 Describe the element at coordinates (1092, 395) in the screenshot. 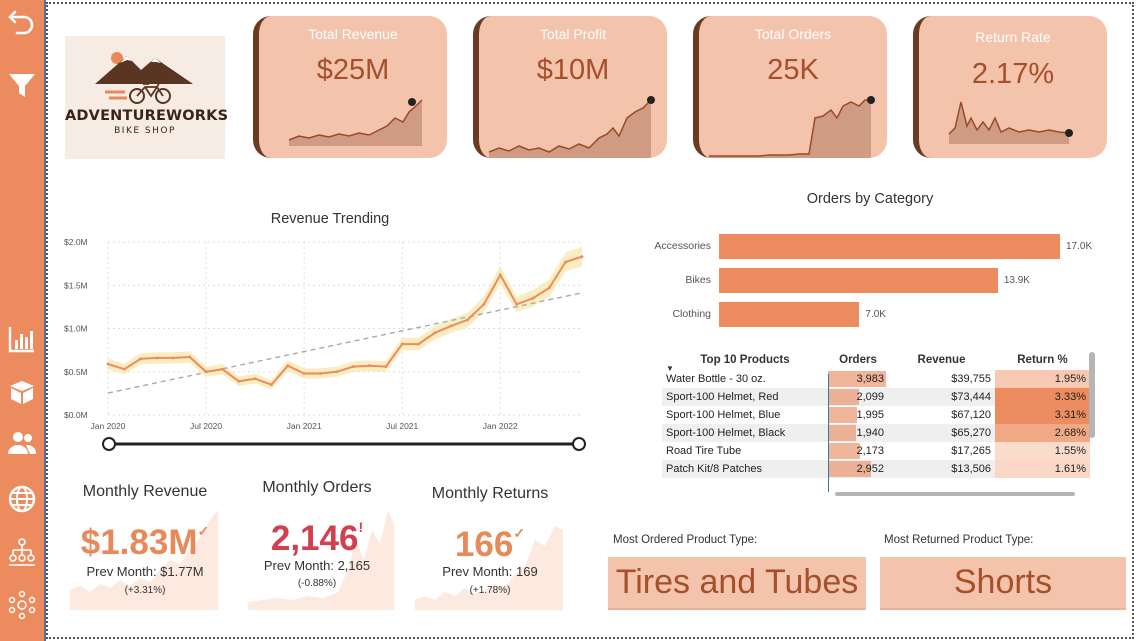

I see `table-vertical-scrollbar` at that location.